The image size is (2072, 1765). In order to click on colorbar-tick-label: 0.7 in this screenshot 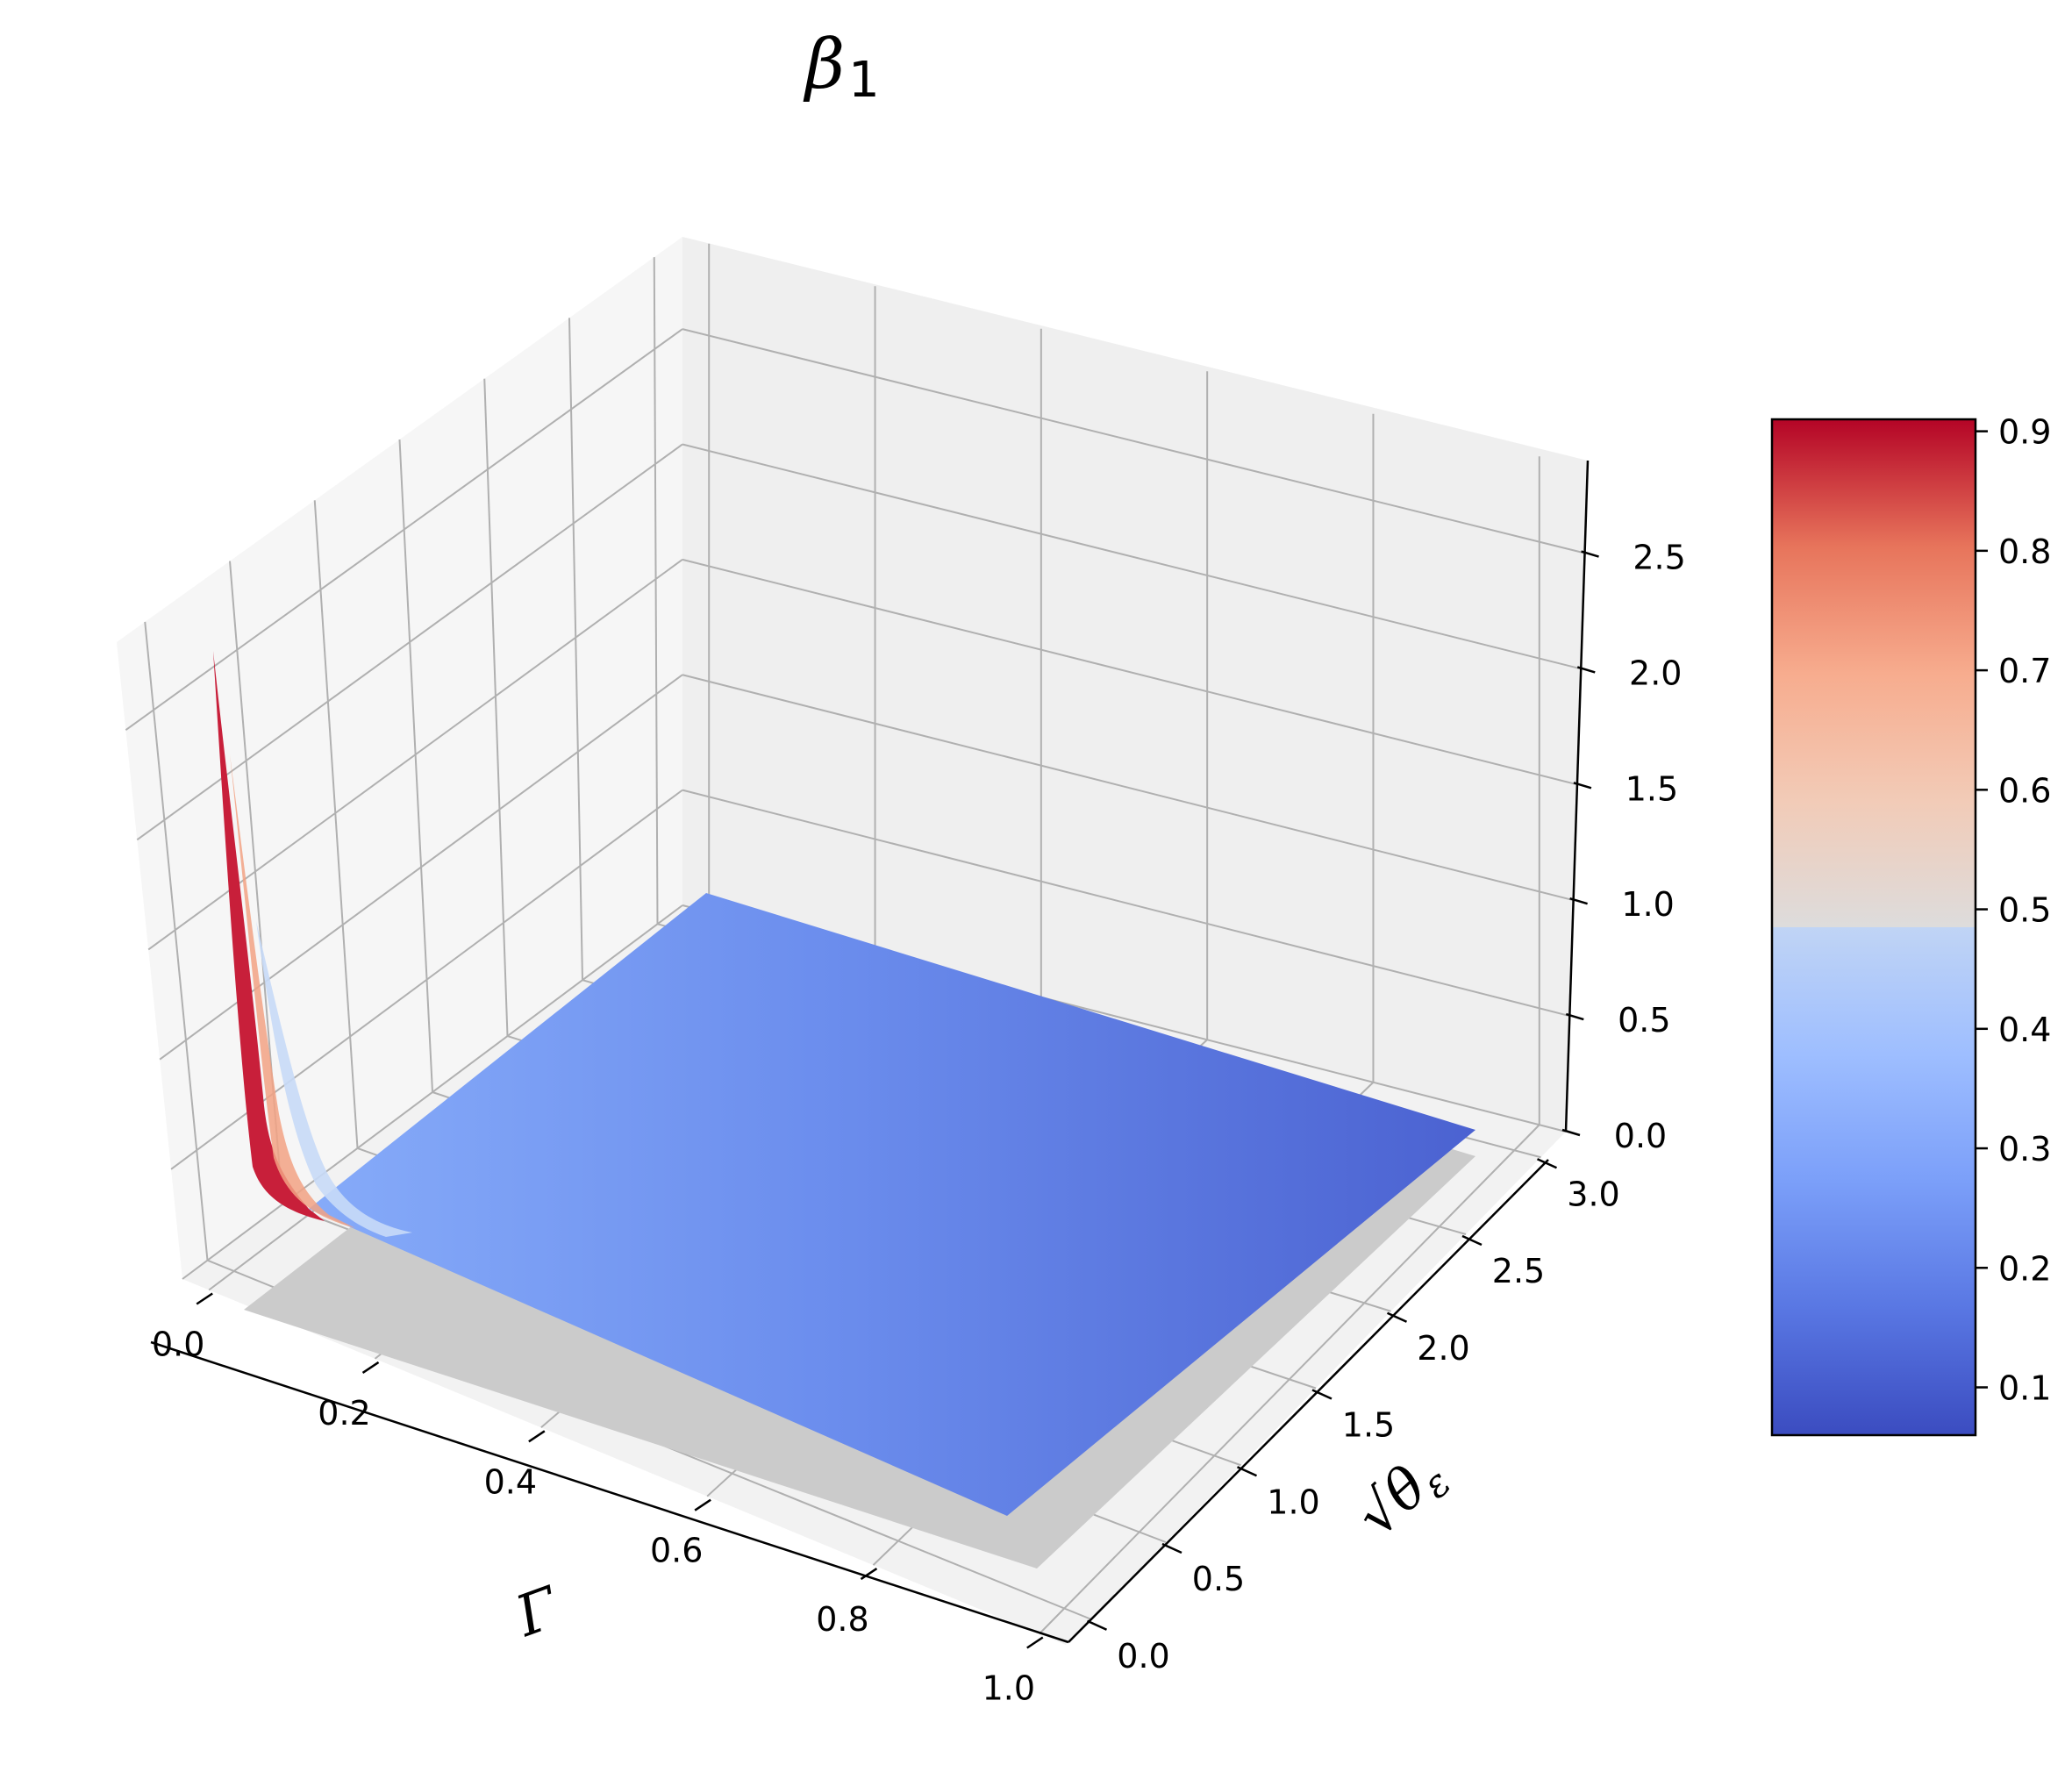, I will do `click(2025, 671)`.